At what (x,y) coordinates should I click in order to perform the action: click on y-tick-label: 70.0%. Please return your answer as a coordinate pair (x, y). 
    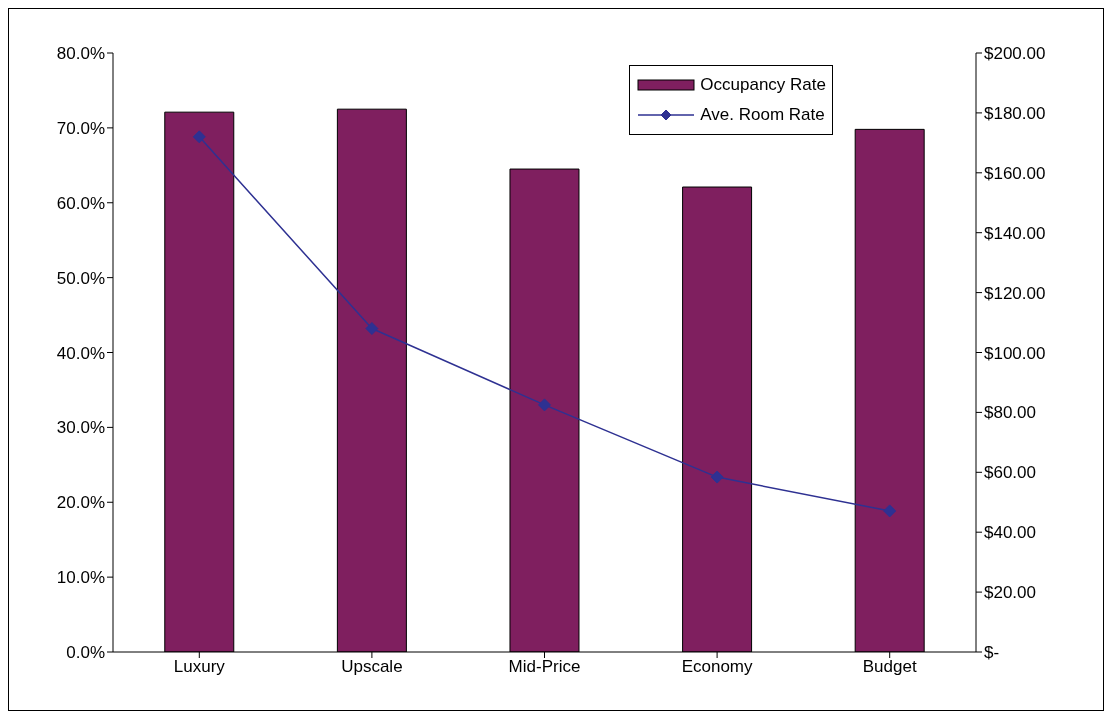
    Looking at the image, I should click on (80, 128).